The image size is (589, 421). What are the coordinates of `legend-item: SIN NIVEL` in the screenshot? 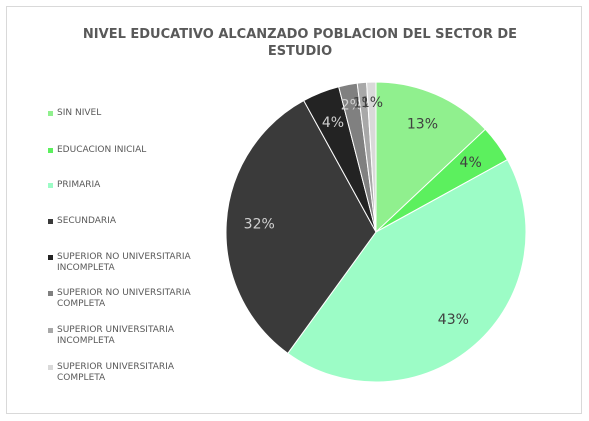 It's located at (123, 113).